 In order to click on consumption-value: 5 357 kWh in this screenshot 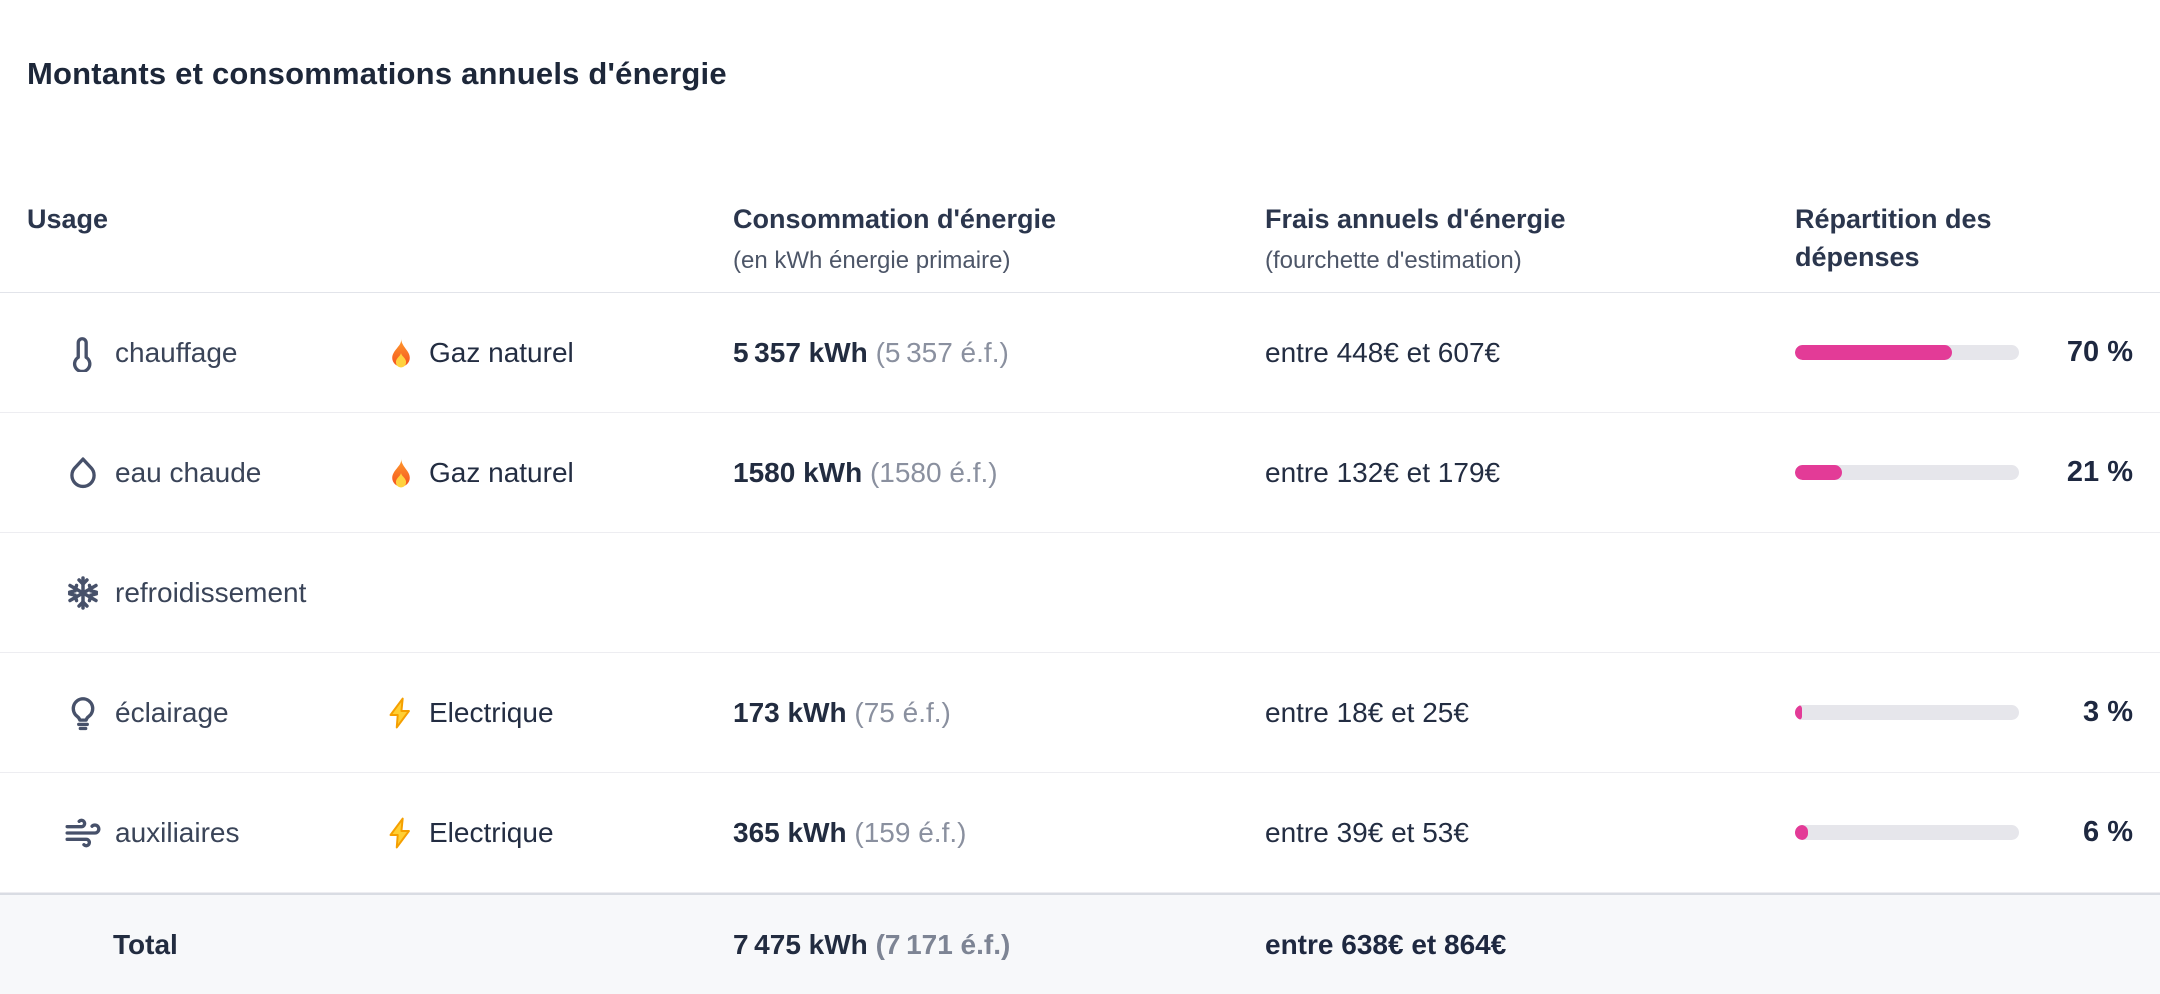, I will do `click(800, 352)`.